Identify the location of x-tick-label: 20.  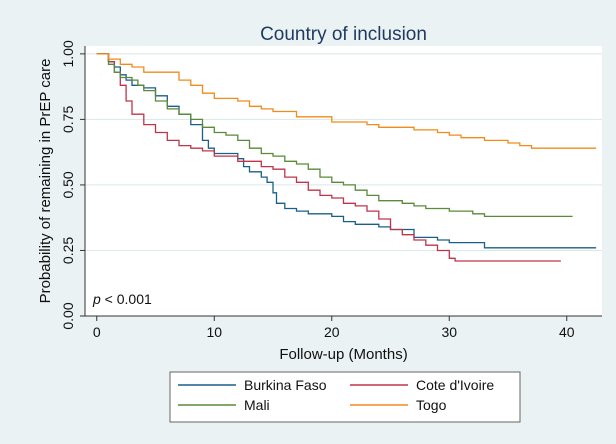
(332, 332).